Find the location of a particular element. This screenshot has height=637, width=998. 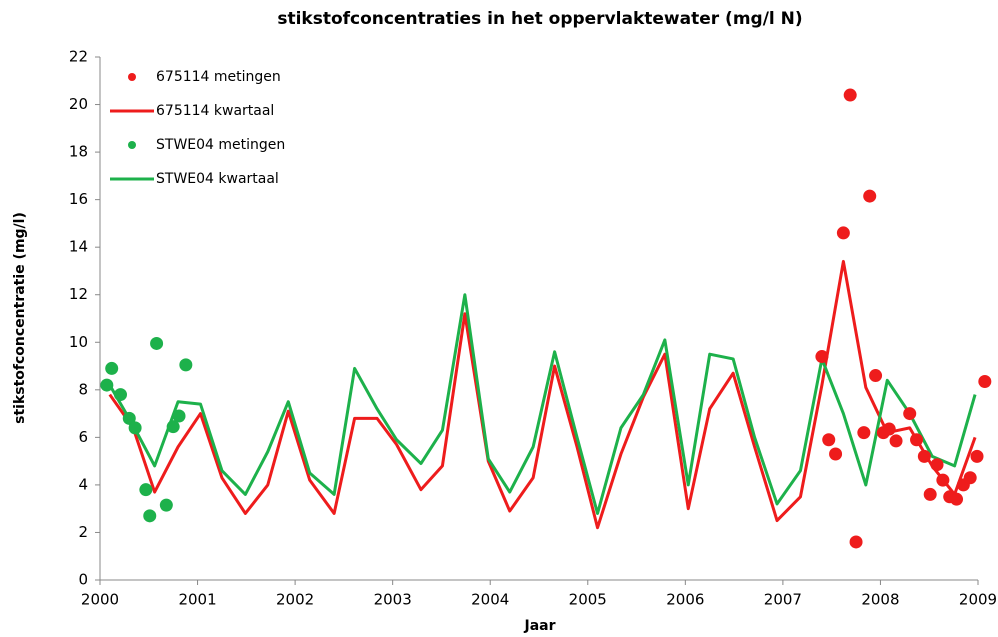

y-tick-label: 10 is located at coordinates (78, 342).